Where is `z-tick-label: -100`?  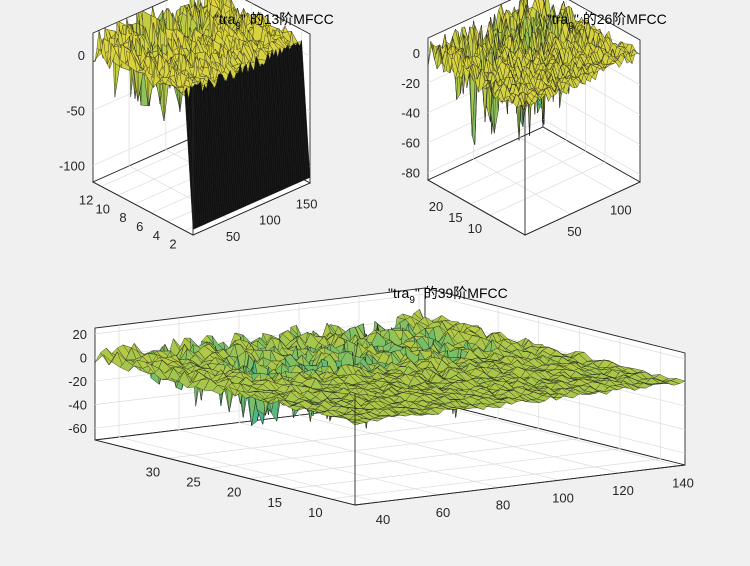 z-tick-label: -100 is located at coordinates (72, 165).